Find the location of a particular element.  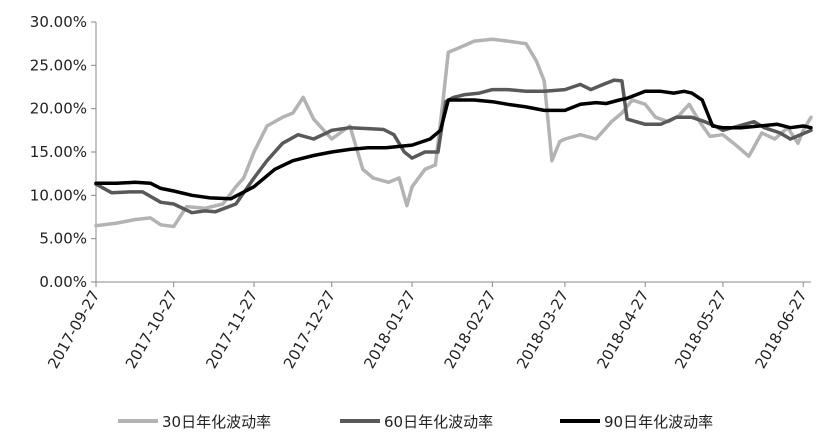

x-tick-label: 2018-01-27 is located at coordinates (389, 329).